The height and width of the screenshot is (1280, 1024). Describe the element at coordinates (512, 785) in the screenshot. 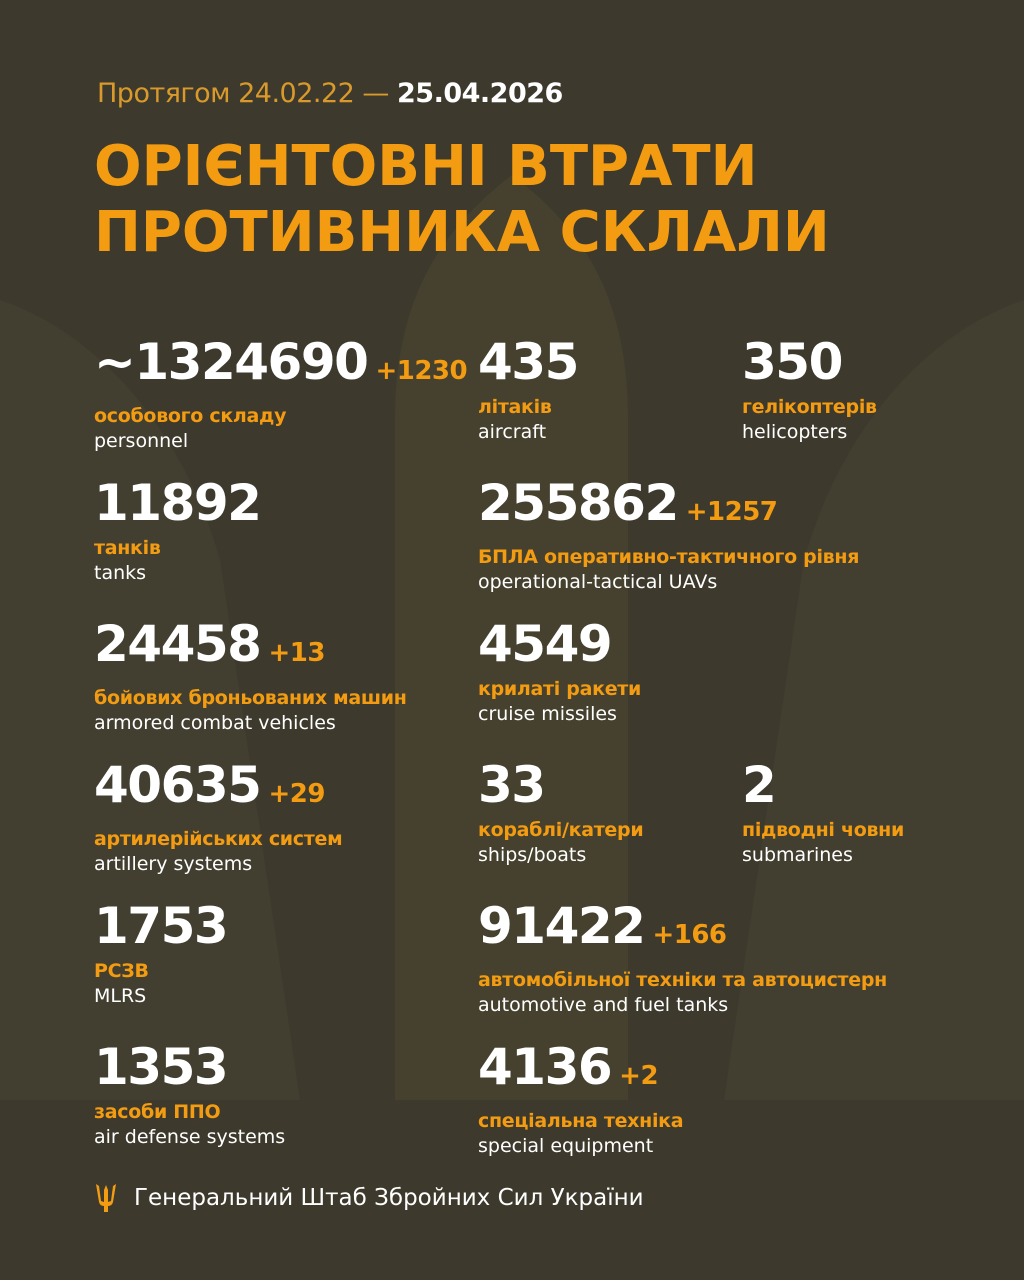

I see `stat-number: 33` at that location.